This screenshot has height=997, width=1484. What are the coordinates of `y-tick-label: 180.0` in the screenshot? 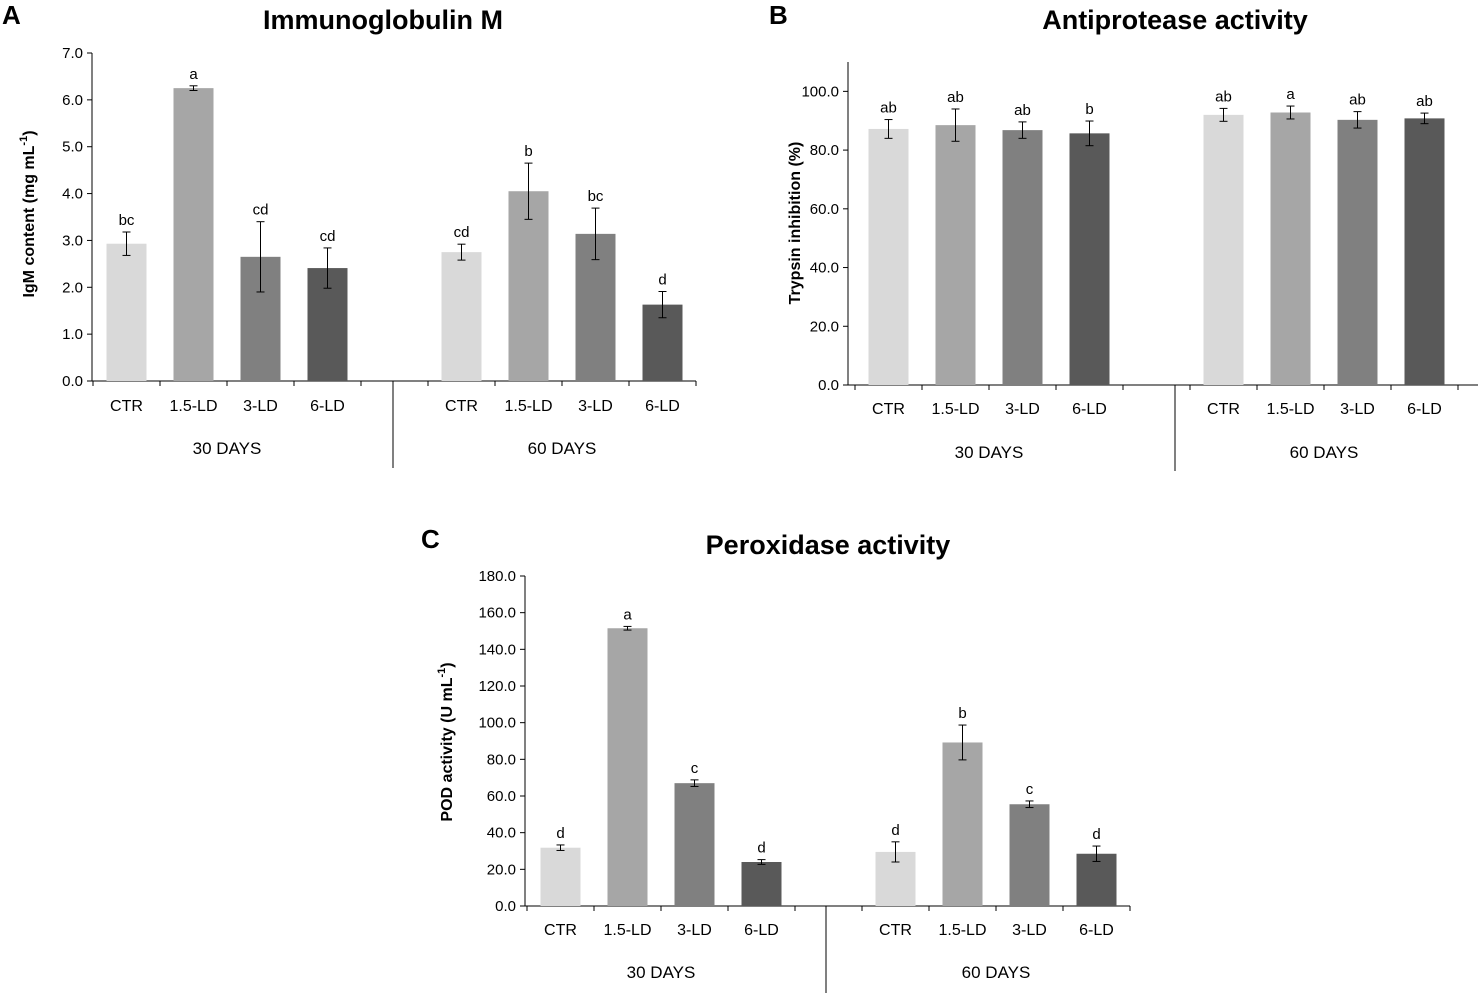 It's located at (497, 576).